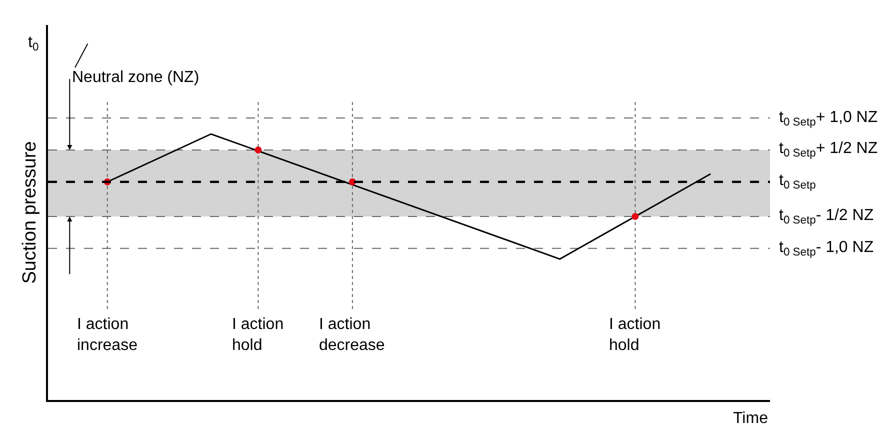 The image size is (880, 430). I want to click on y-axis-title: Suction pressure, so click(30, 212).